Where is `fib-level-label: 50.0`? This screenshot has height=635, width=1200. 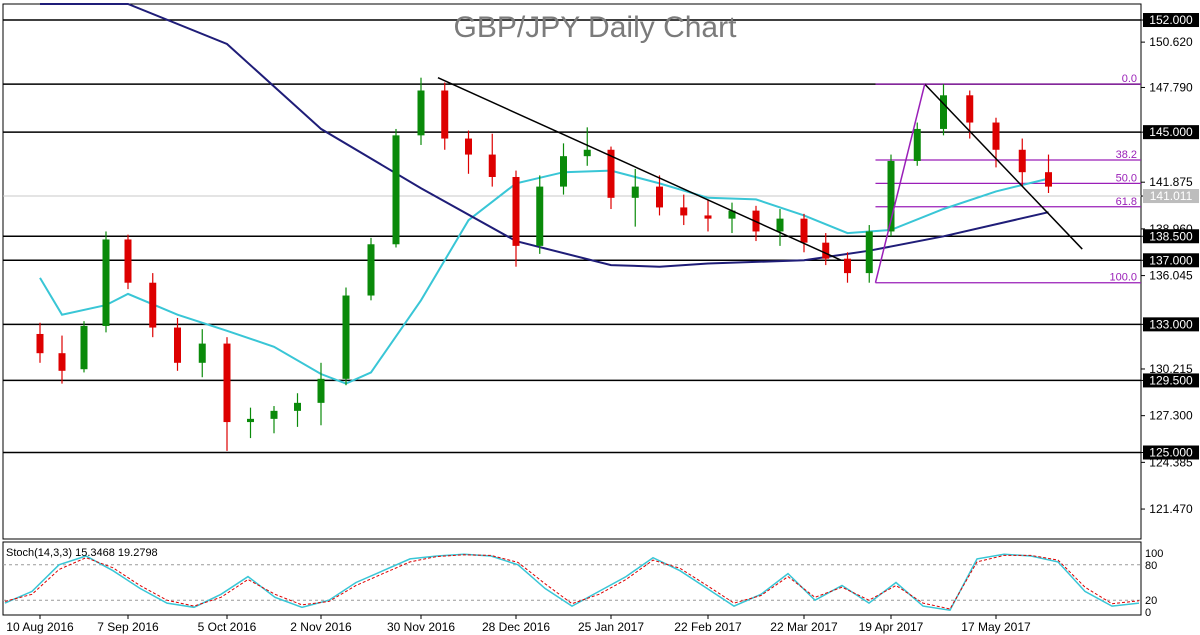 fib-level-label: 50.0 is located at coordinates (1126, 178).